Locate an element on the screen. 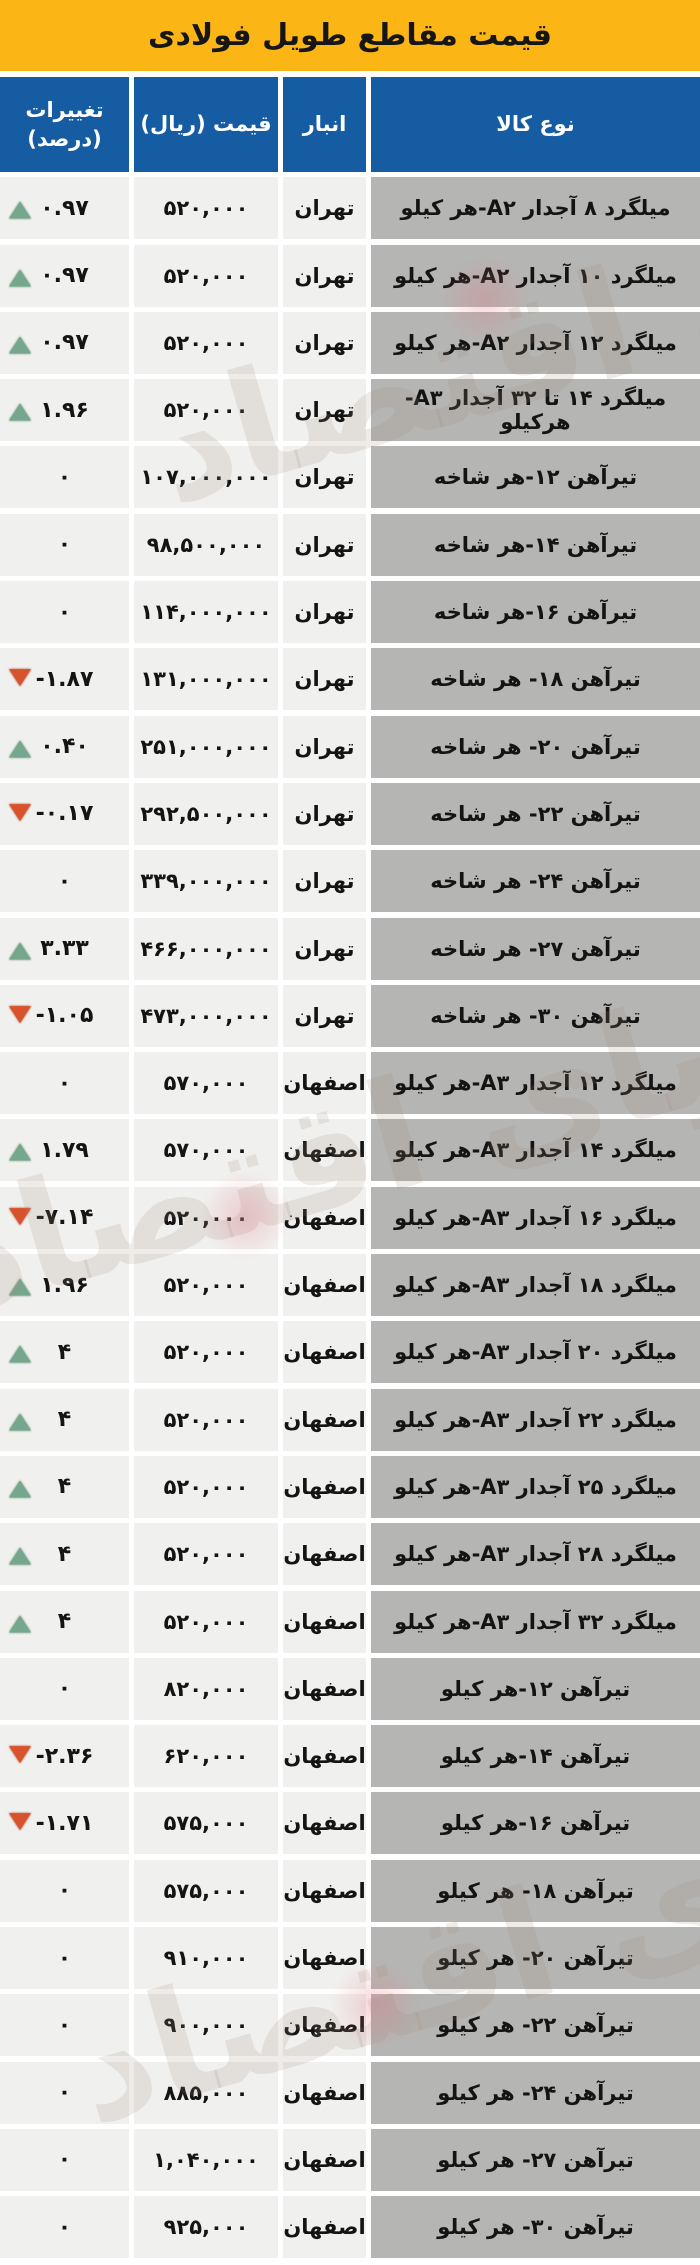 This screenshot has height=2265, width=700. price-value: ۴۶۶,۰۰۰,۰۰۰ is located at coordinates (206, 948).